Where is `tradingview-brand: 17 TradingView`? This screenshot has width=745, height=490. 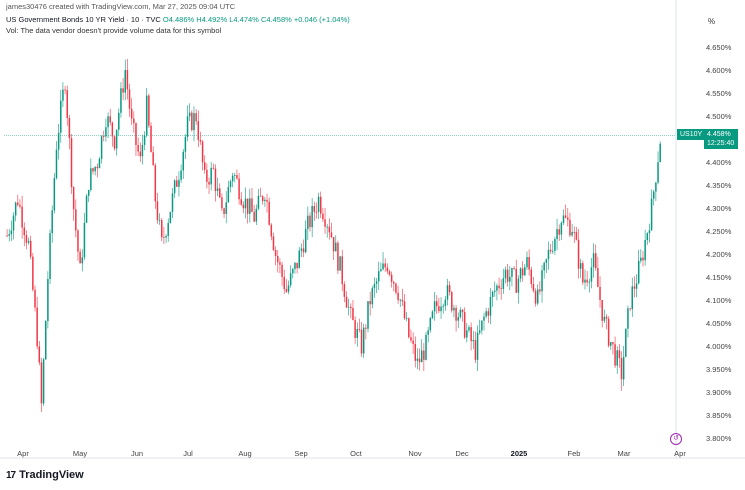
tradingview-brand: 17 TradingView is located at coordinates (45, 475).